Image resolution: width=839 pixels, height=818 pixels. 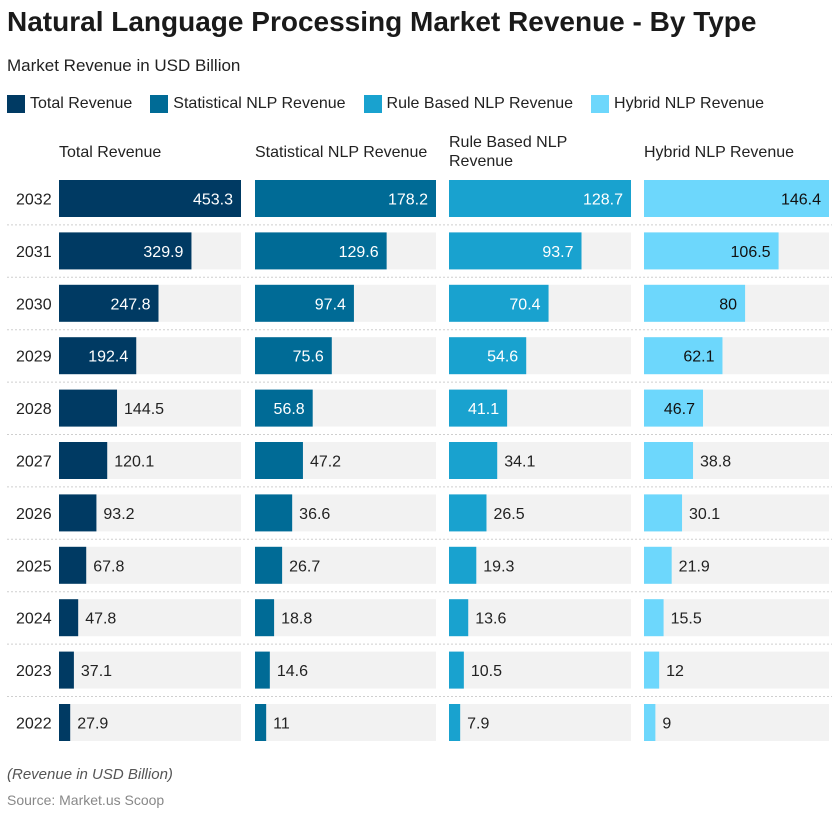 What do you see at coordinates (715, 462) in the screenshot?
I see `data-label: 38.8` at bounding box center [715, 462].